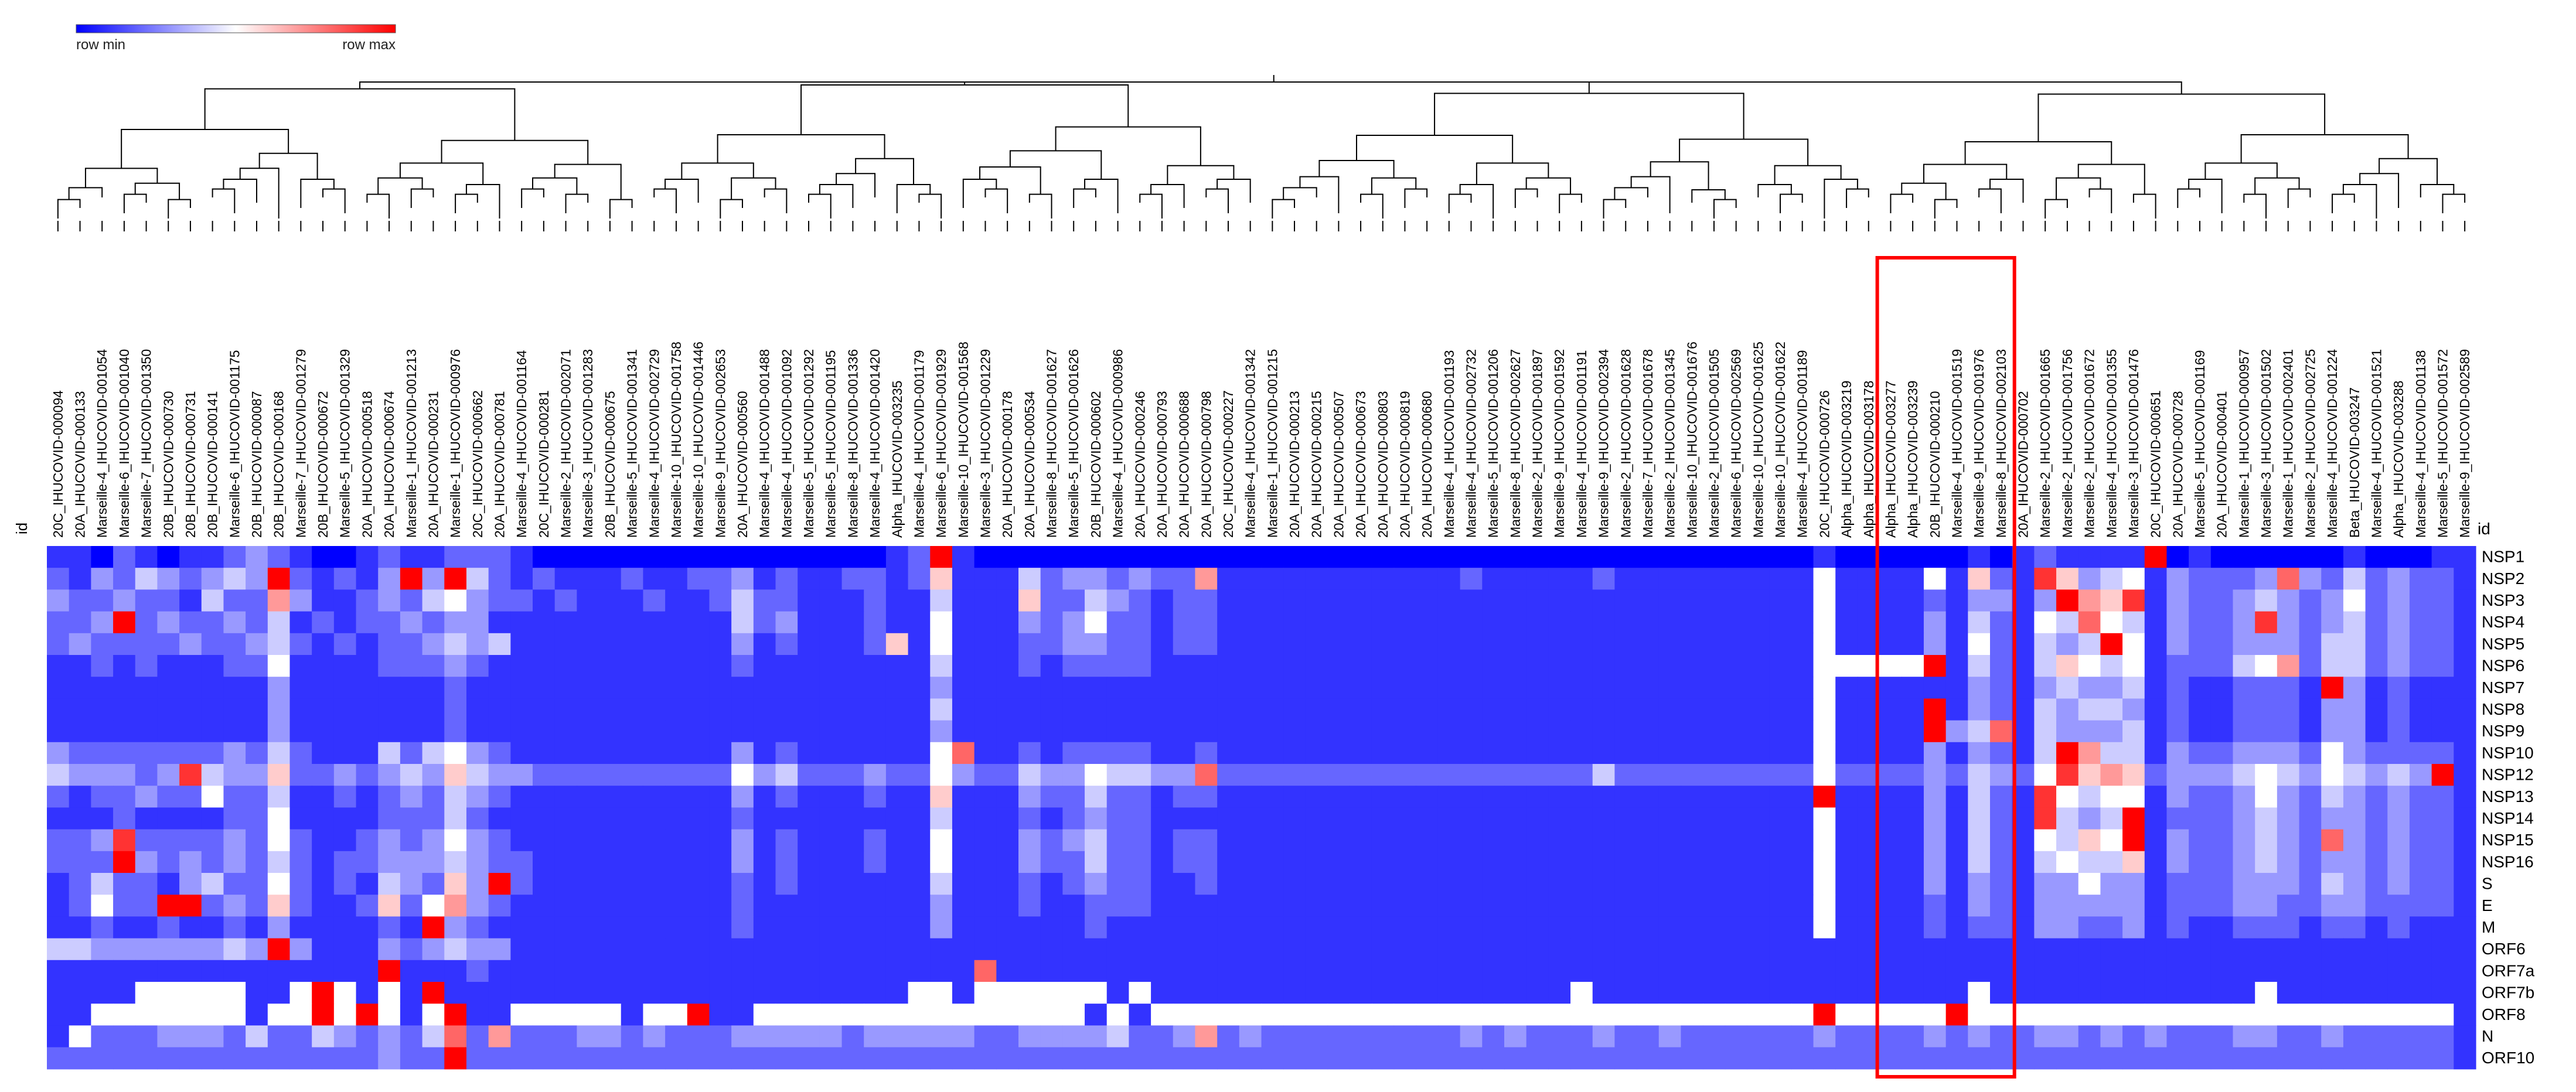 Image resolution: width=2576 pixels, height=1092 pixels. Describe the element at coordinates (2503, 622) in the screenshot. I see `row-label: NSP4` at that location.